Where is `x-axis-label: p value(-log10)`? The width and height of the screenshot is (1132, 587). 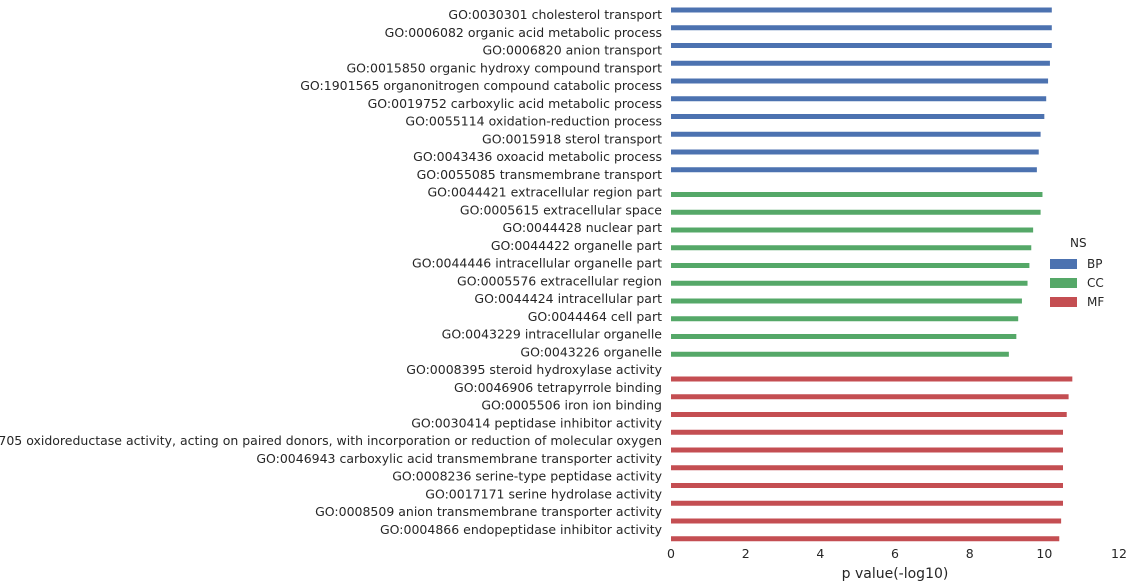 x-axis-label: p value(-log10) is located at coordinates (895, 574).